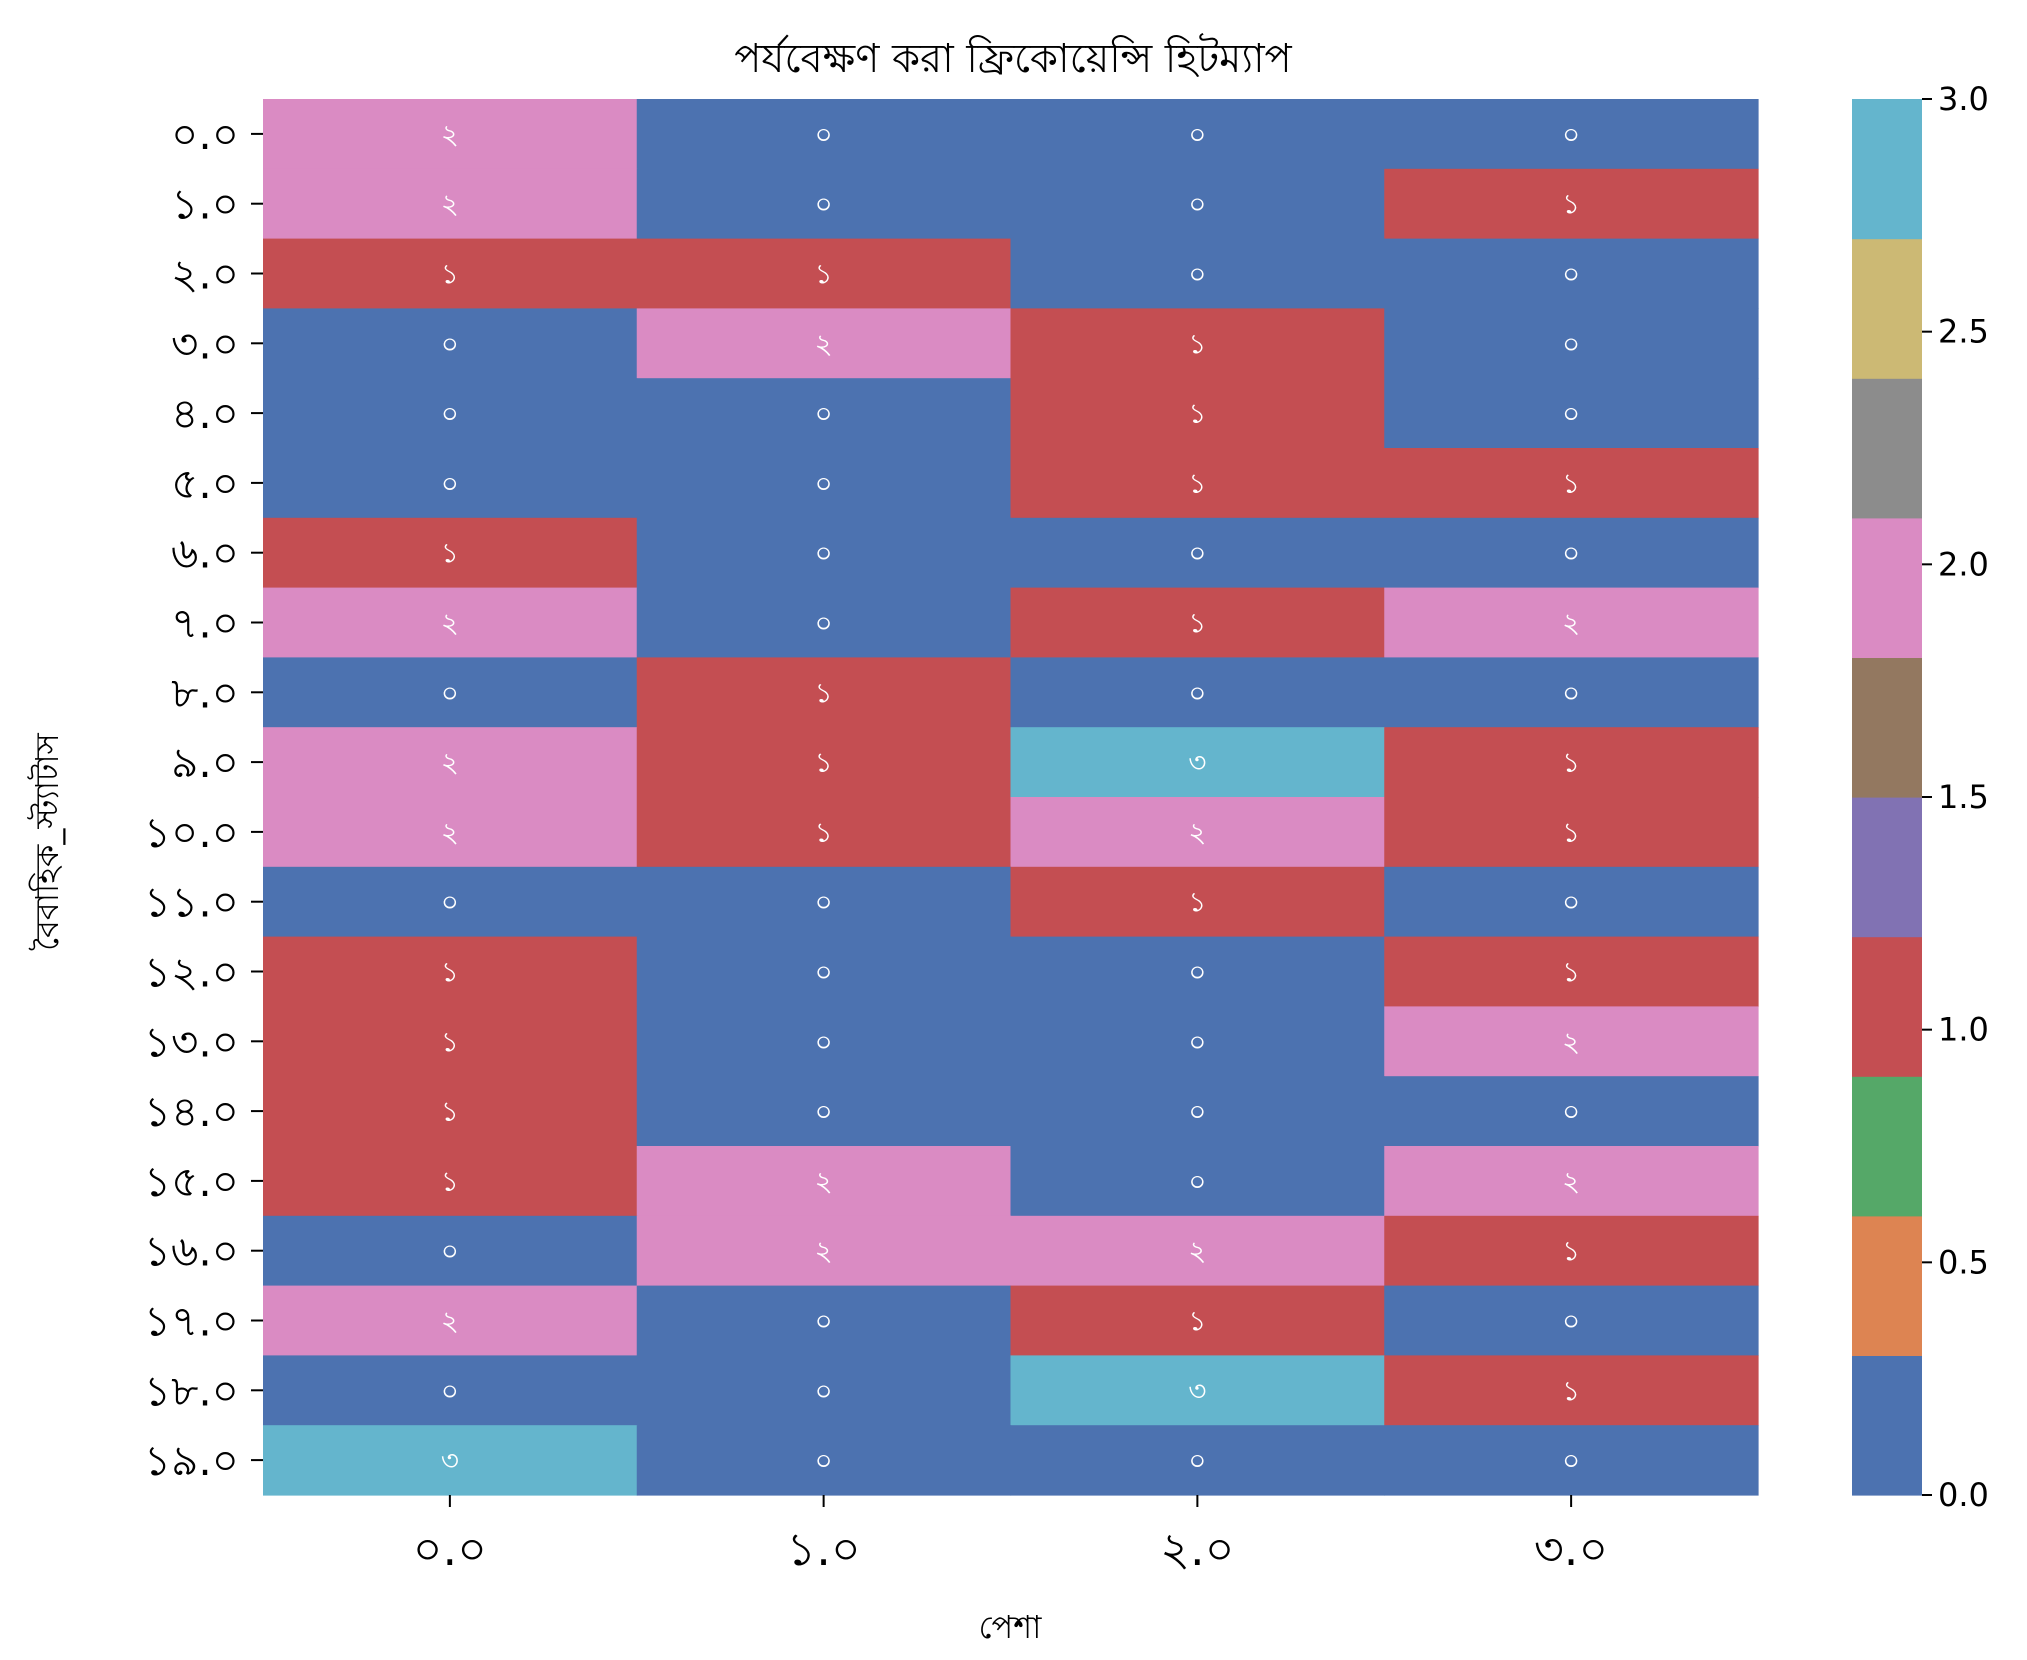 Image resolution: width=2027 pixels, height=1660 pixels. Describe the element at coordinates (205, 204) in the screenshot. I see `y-tick-label: ১.০` at that location.